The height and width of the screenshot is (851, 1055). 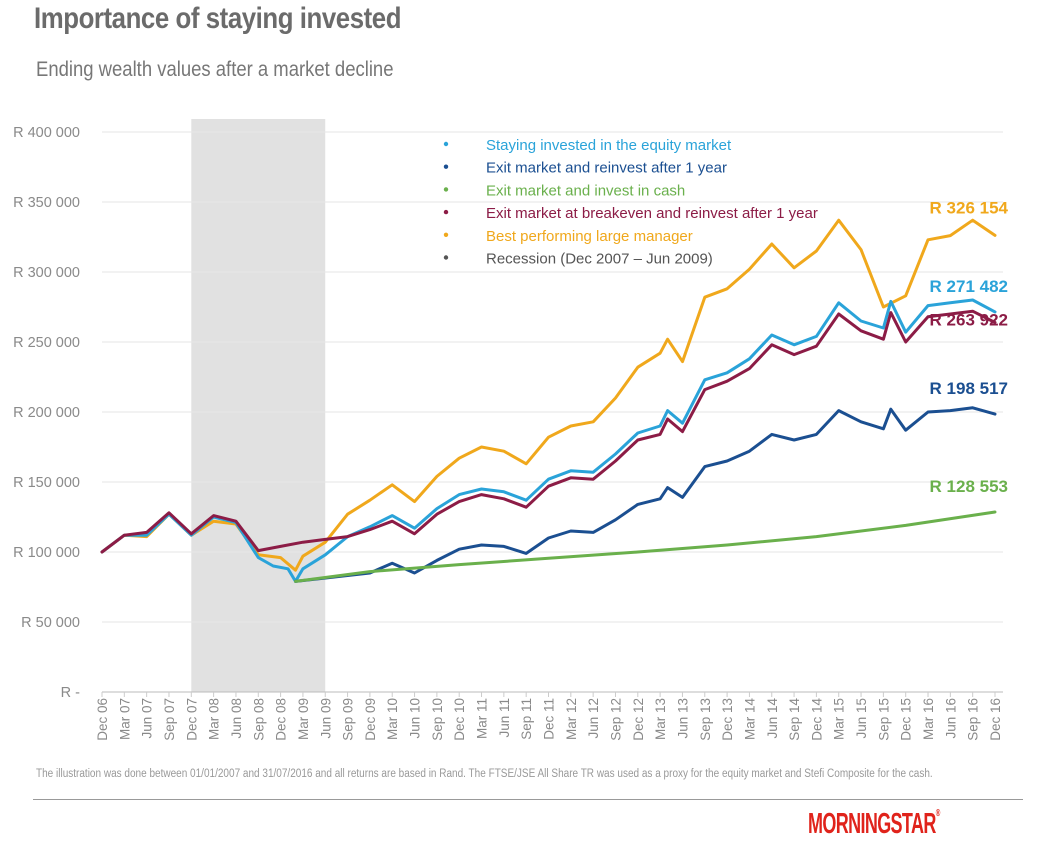 I want to click on x-tick-label: Jun 07, so click(x=147, y=718).